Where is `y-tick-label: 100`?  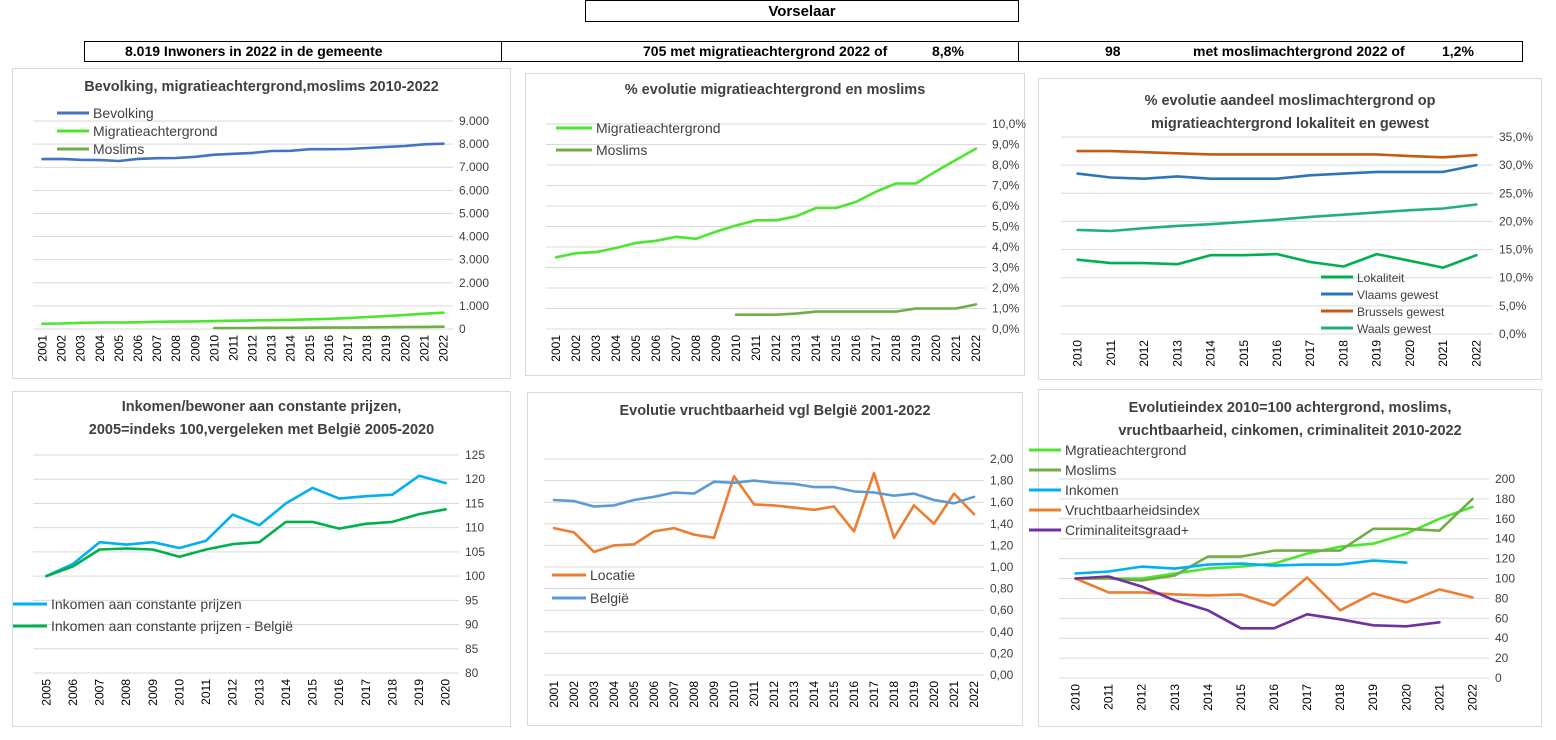 y-tick-label: 100 is located at coordinates (475, 576).